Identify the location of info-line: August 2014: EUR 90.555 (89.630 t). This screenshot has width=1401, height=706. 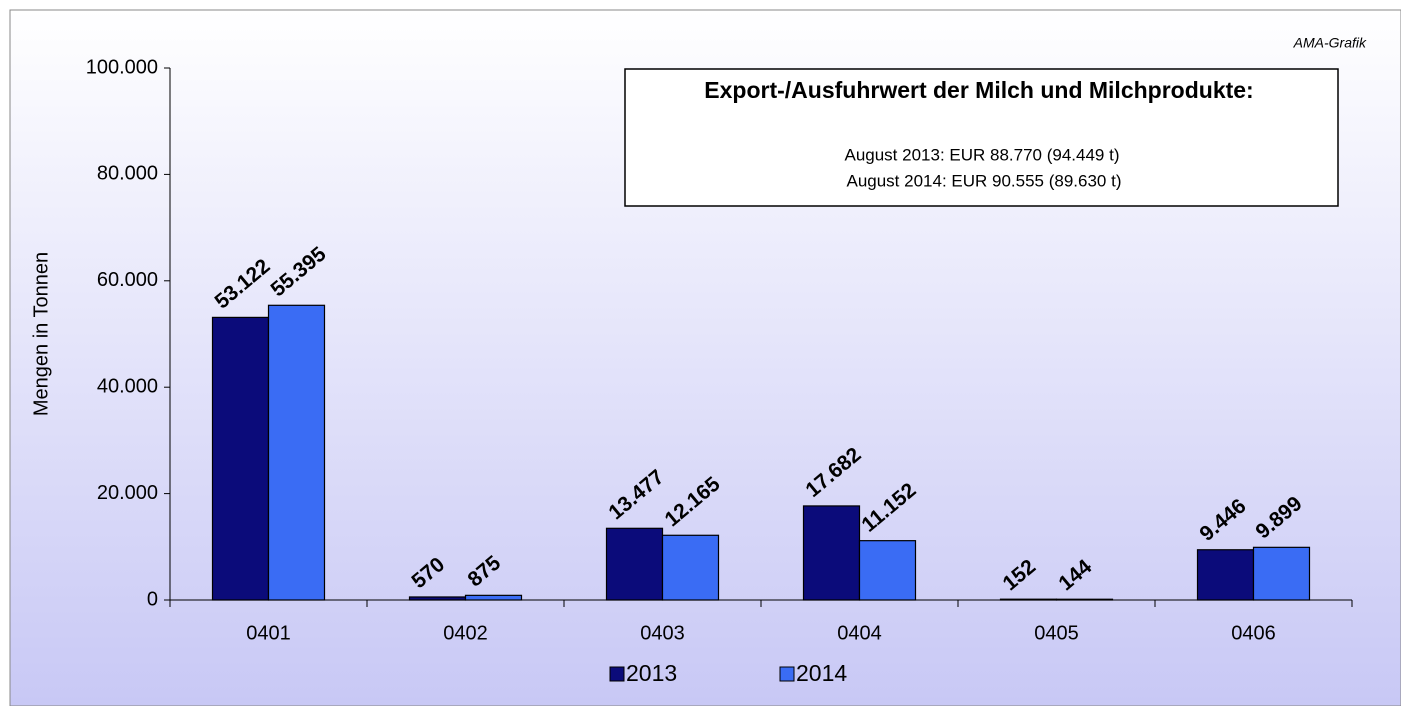
(983, 180).